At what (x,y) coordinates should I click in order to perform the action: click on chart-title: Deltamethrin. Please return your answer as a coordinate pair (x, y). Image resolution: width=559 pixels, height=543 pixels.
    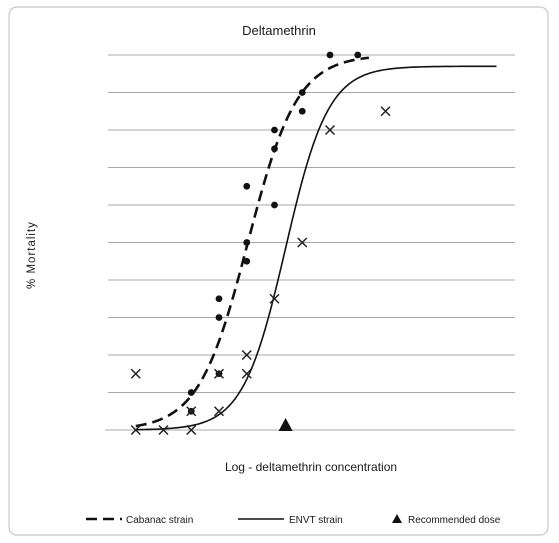
    Looking at the image, I should click on (279, 30).